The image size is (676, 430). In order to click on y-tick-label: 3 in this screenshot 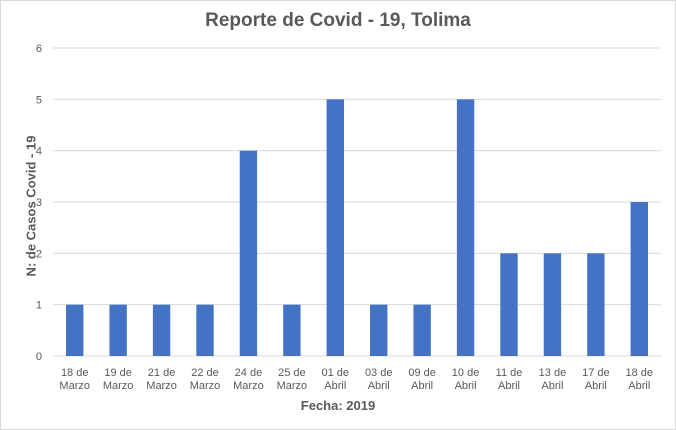, I will do `click(39, 203)`.